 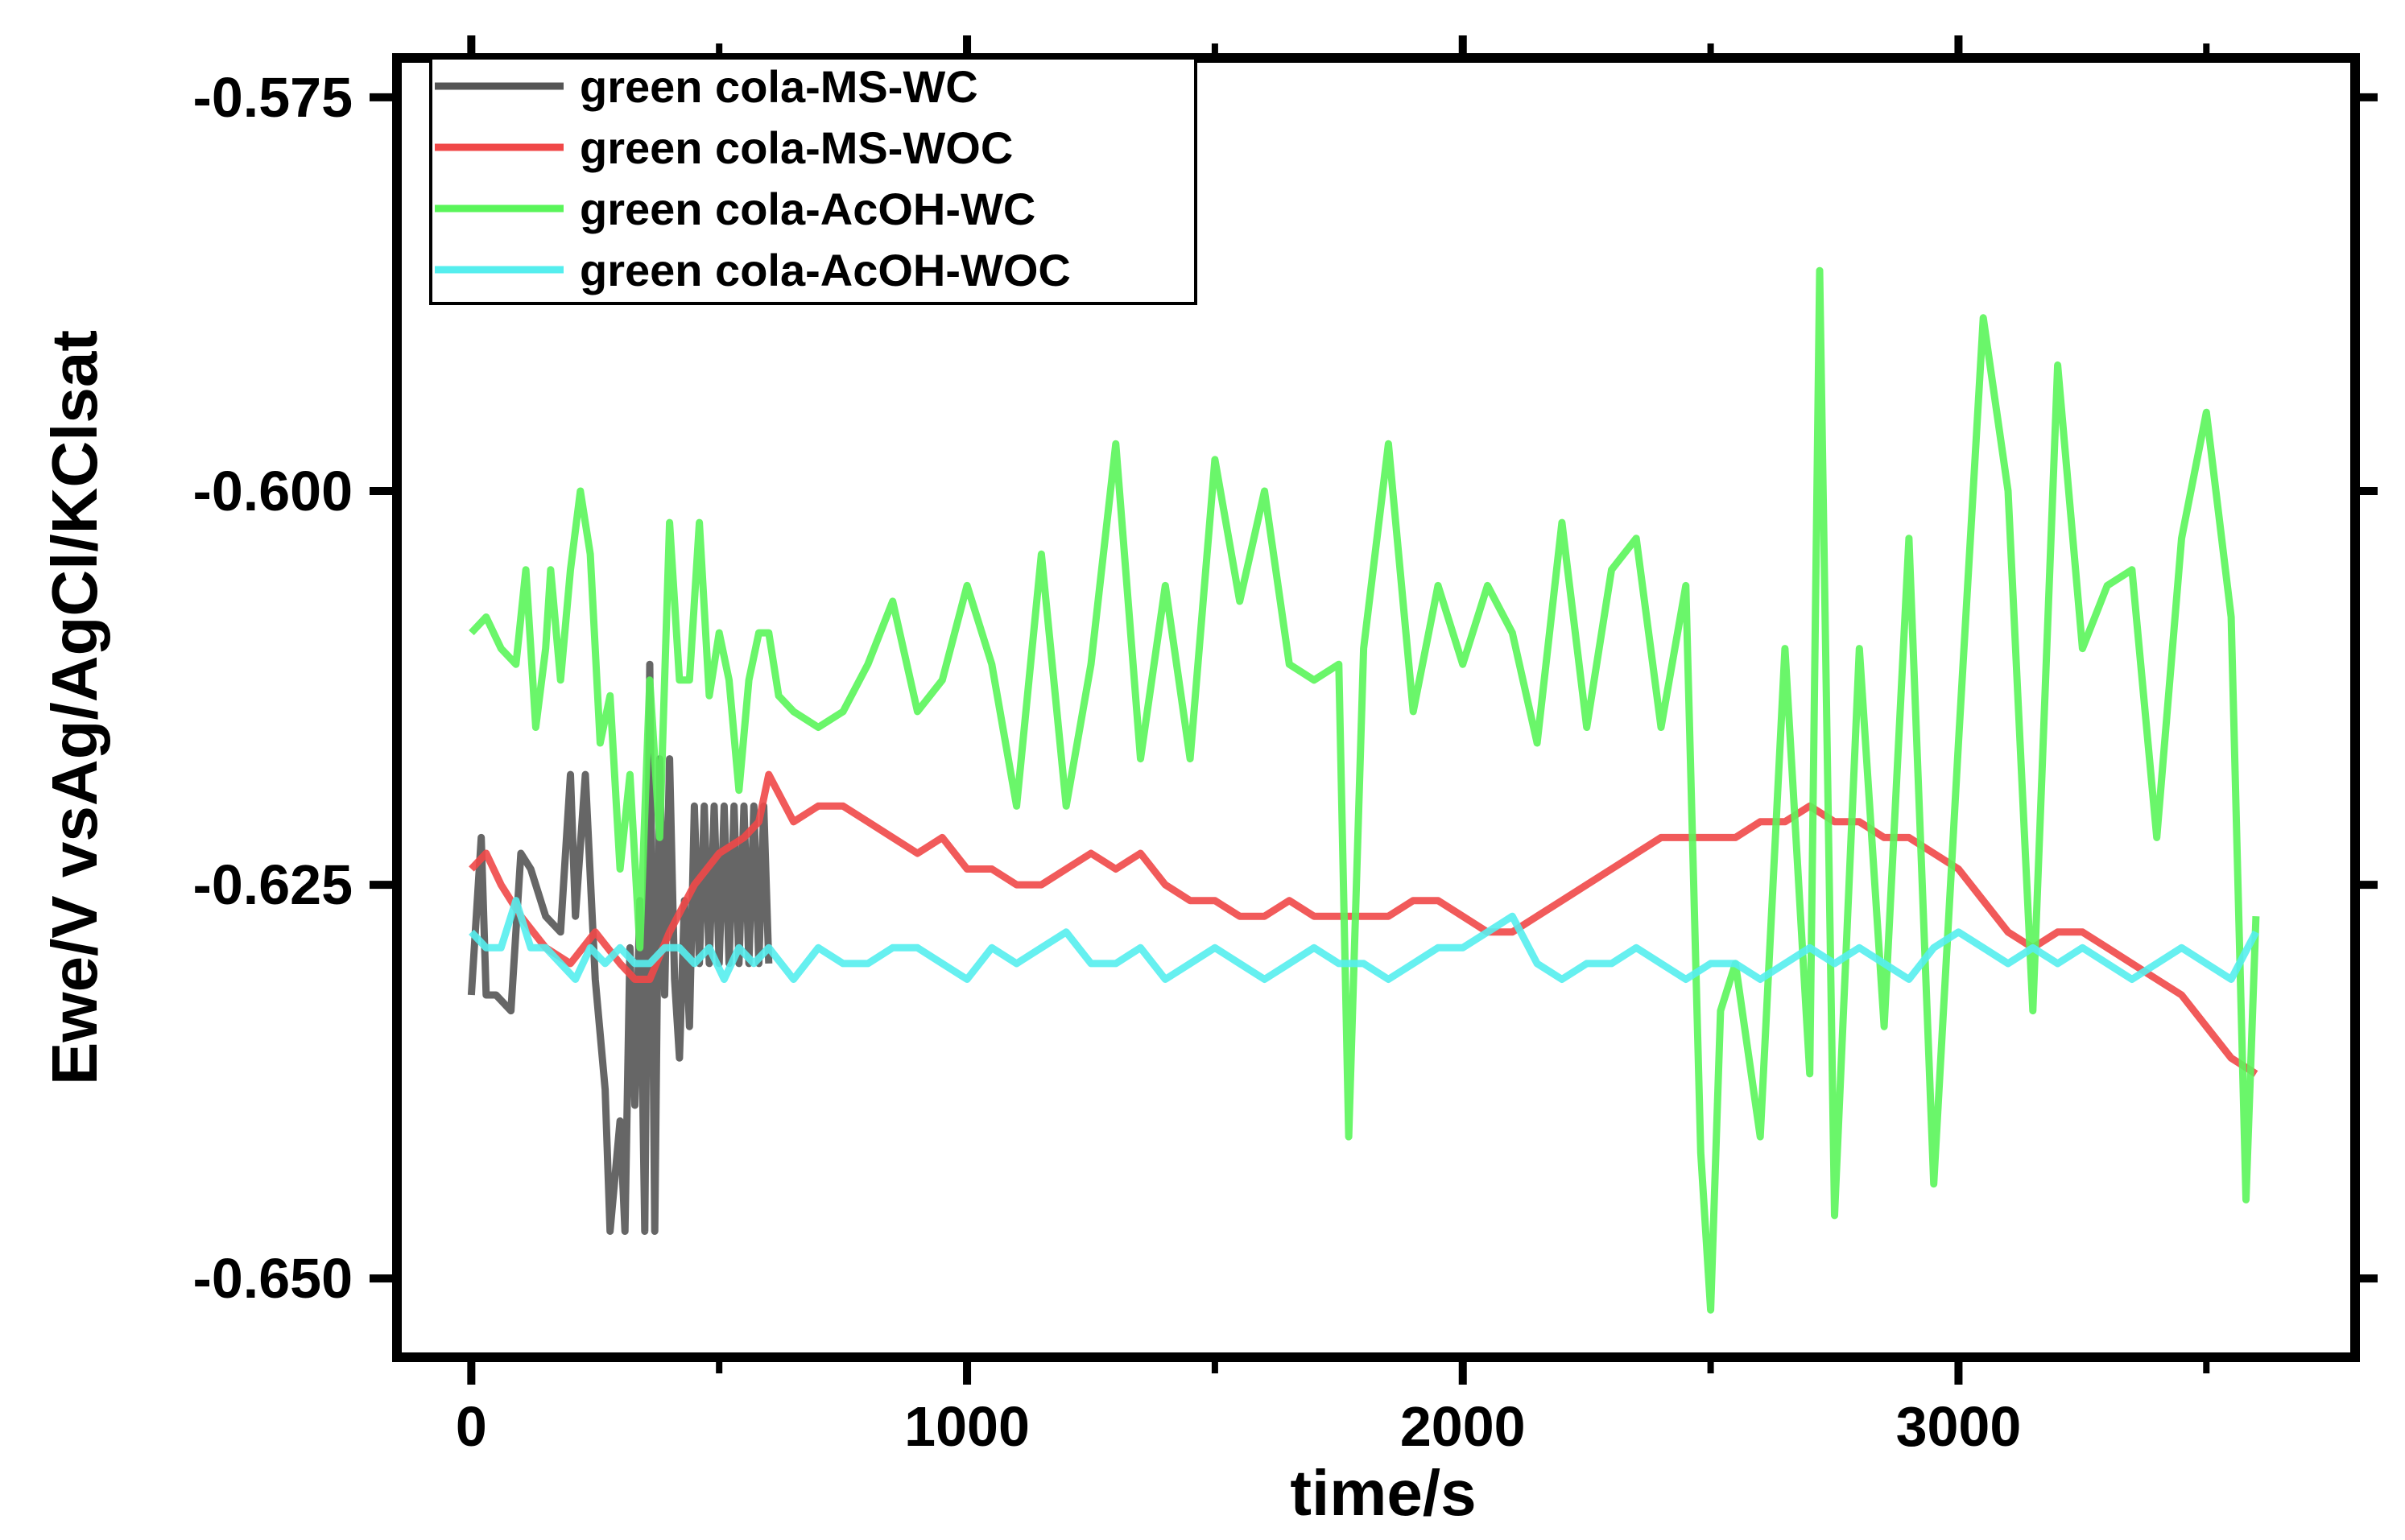 I want to click on legend-label-3: green cola-AcOH-WC, so click(x=807, y=209).